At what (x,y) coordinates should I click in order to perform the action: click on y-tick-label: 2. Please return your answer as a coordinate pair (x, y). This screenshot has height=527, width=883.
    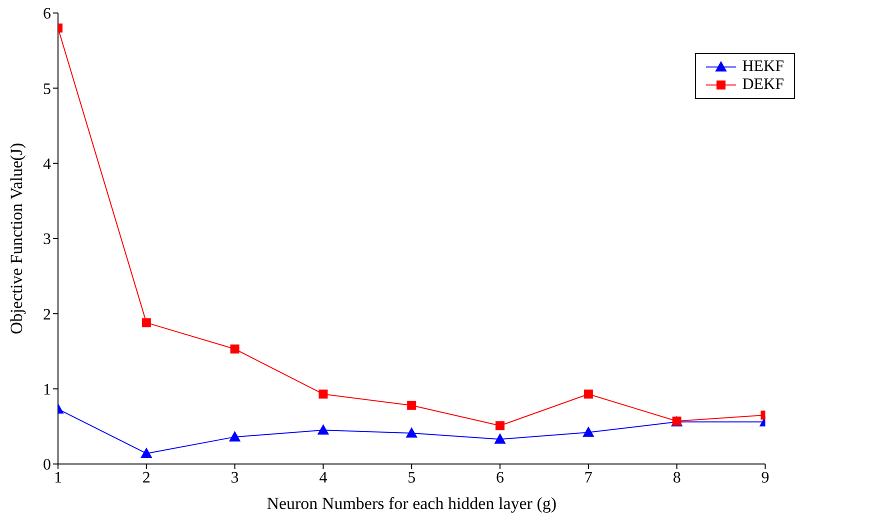
    Looking at the image, I should click on (47, 315).